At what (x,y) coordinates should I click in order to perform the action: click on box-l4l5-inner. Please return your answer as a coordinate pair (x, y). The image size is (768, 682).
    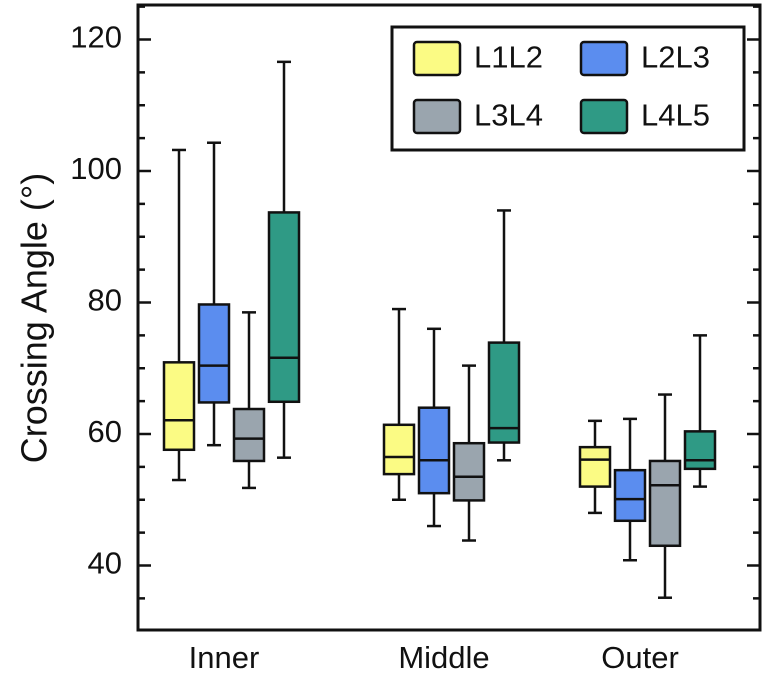
    Looking at the image, I should click on (284, 307).